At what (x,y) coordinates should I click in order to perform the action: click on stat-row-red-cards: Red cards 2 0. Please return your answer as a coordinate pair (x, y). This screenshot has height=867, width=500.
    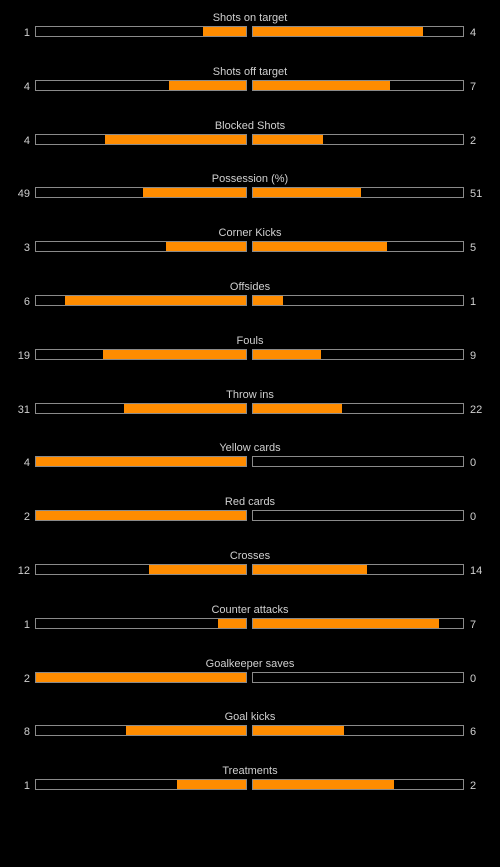
    Looking at the image, I should click on (250, 522).